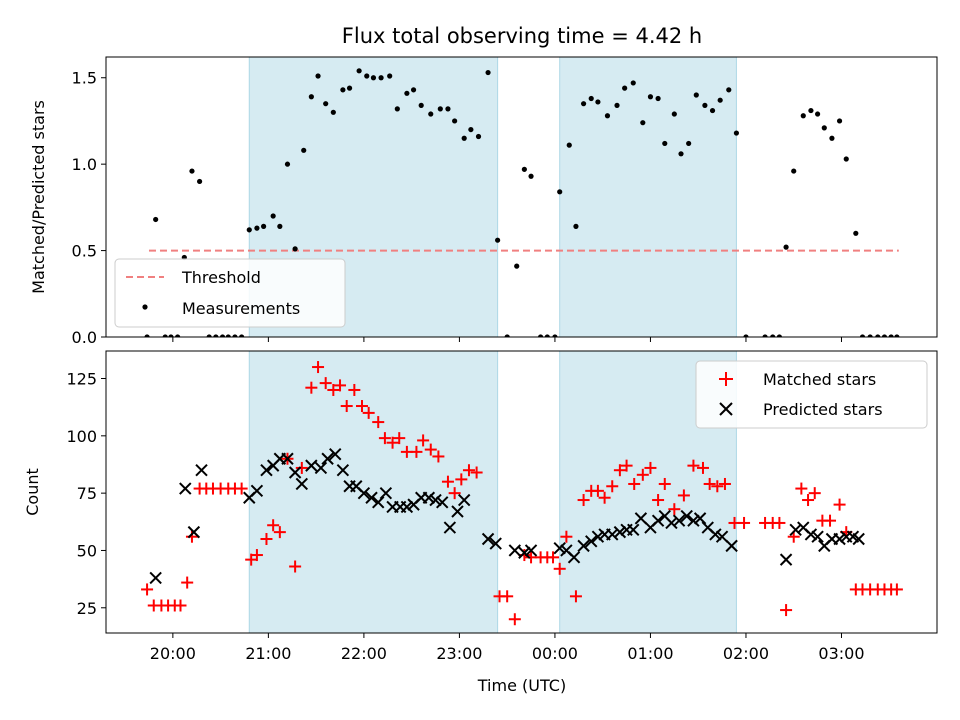 The height and width of the screenshot is (720, 960). I want to click on top-y-tick-label: 1.5, so click(84, 78).